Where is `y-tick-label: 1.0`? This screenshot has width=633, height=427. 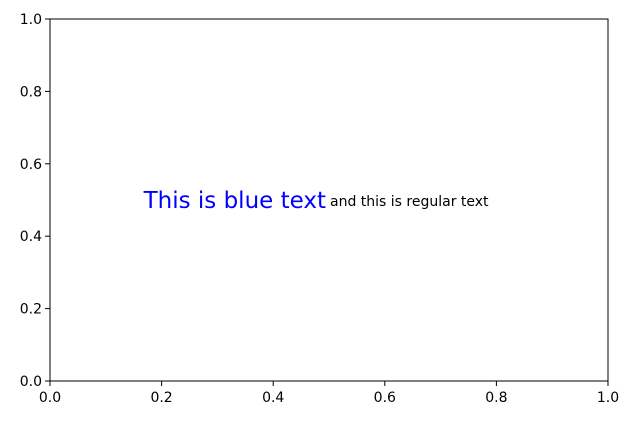 y-tick-label: 1.0 is located at coordinates (31, 20).